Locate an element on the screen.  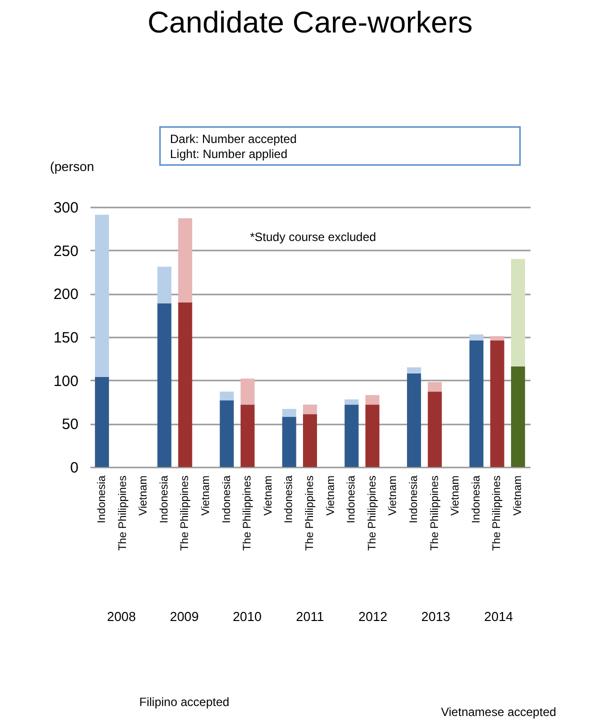
text: 2010 is located at coordinates (247, 616).